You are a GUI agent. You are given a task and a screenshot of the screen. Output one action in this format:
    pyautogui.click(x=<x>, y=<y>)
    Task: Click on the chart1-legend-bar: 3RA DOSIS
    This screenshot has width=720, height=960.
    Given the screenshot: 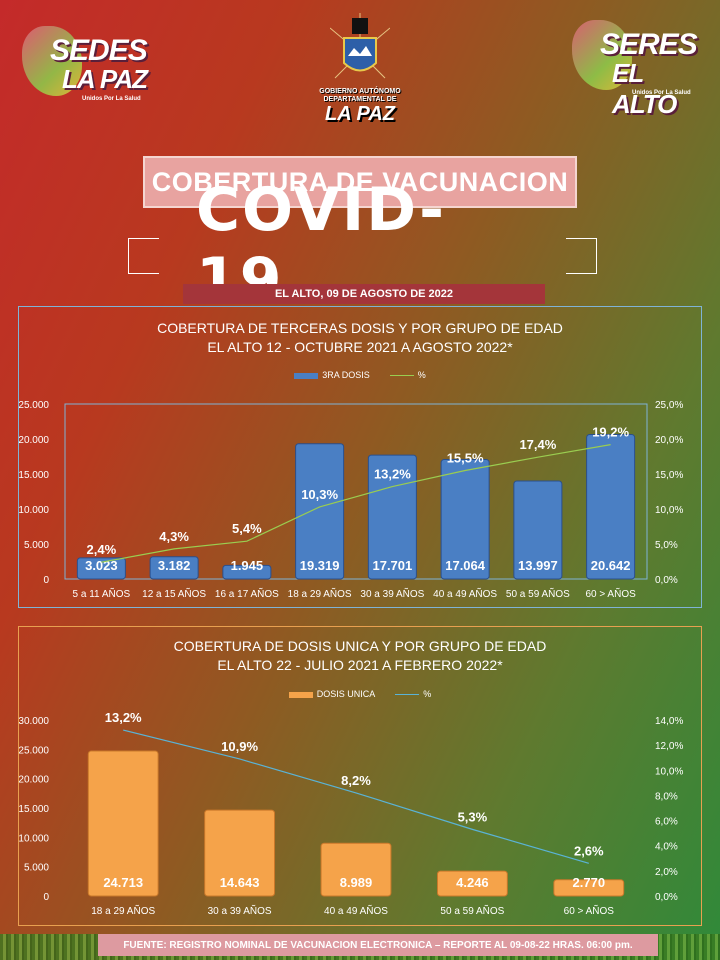 What is the action you would take?
    pyautogui.click(x=332, y=375)
    